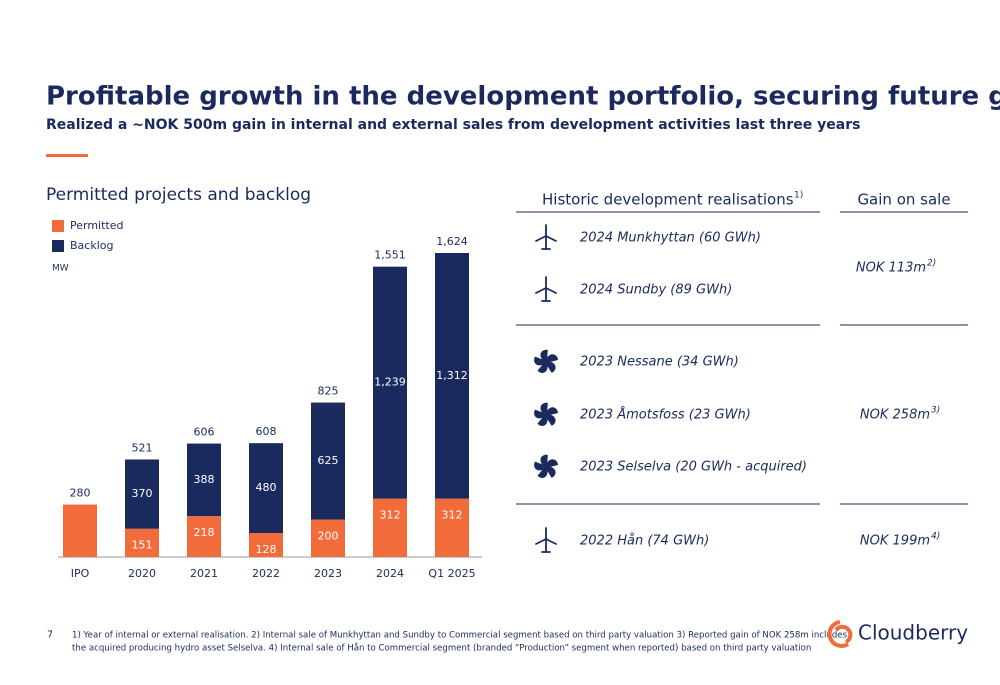  Describe the element at coordinates (91, 245) in the screenshot. I see `legend-label: Backlog` at that location.